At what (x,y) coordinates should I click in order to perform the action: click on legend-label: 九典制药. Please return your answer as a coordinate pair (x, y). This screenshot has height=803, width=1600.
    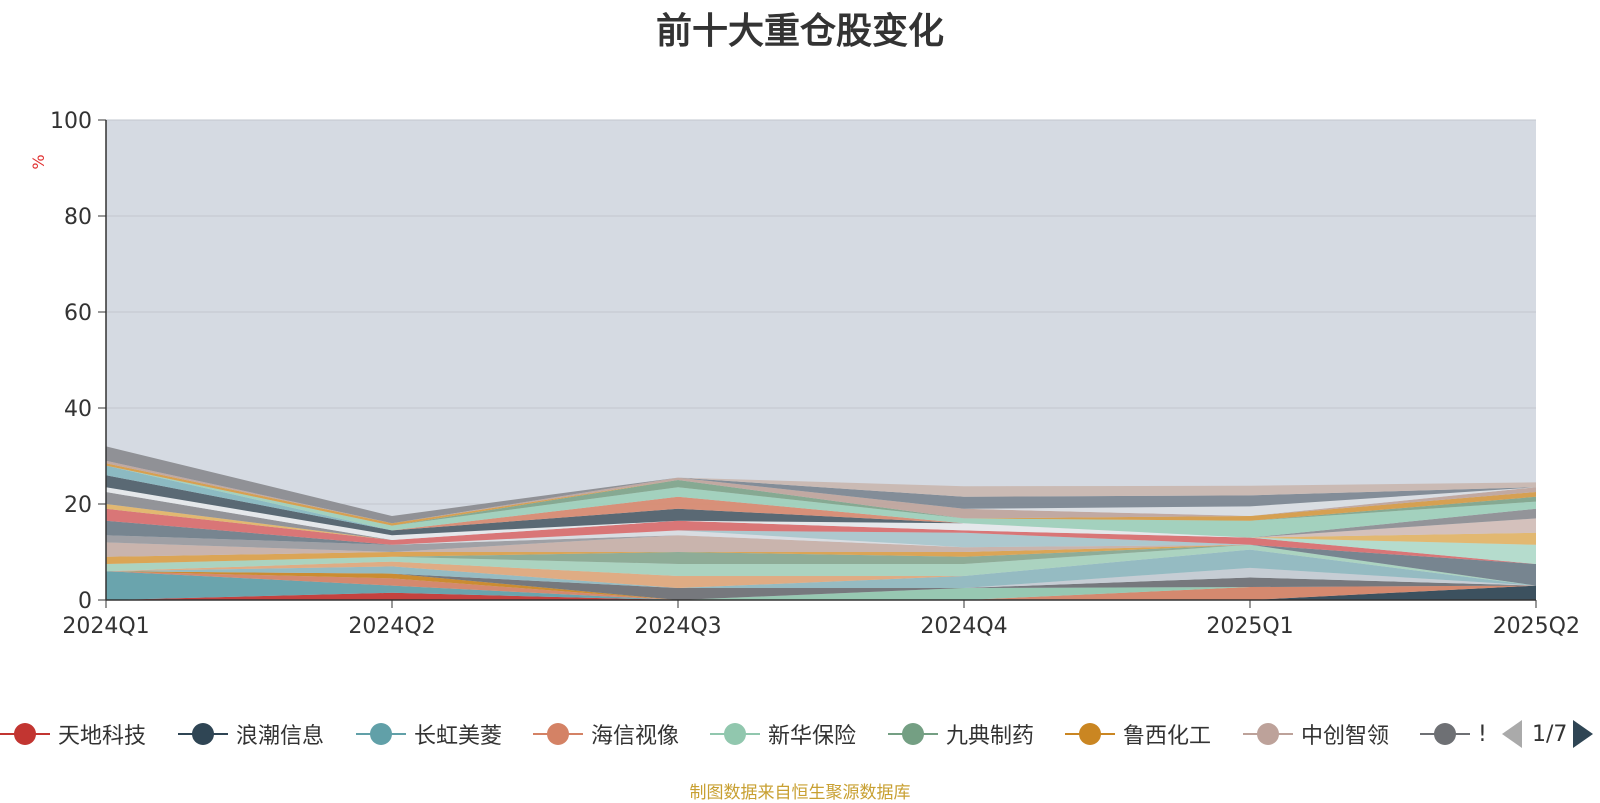
    Looking at the image, I should click on (990, 736).